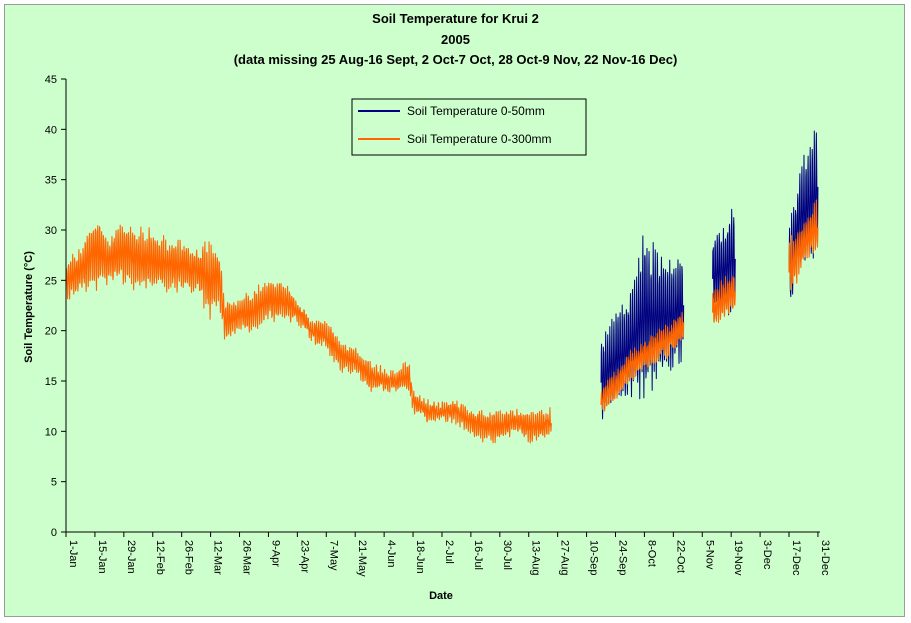 The height and width of the screenshot is (623, 911). I want to click on x-tick-label: 2-Jul, so click(449, 552).